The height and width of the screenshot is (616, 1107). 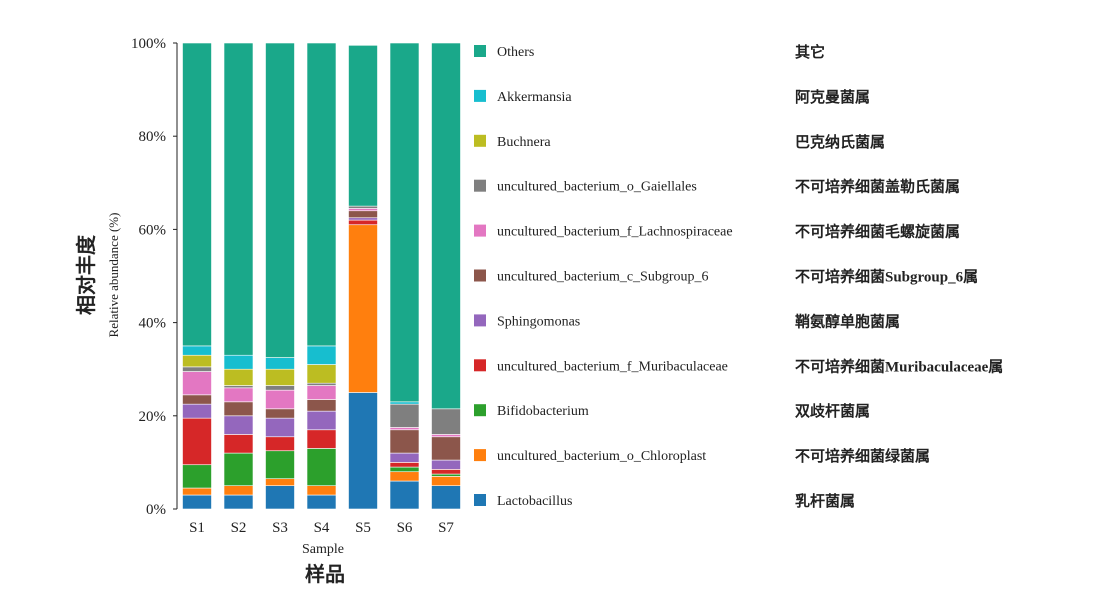 I want to click on legend-label: uncultured_bacterium_f_Lachnospiraceae, so click(x=615, y=232).